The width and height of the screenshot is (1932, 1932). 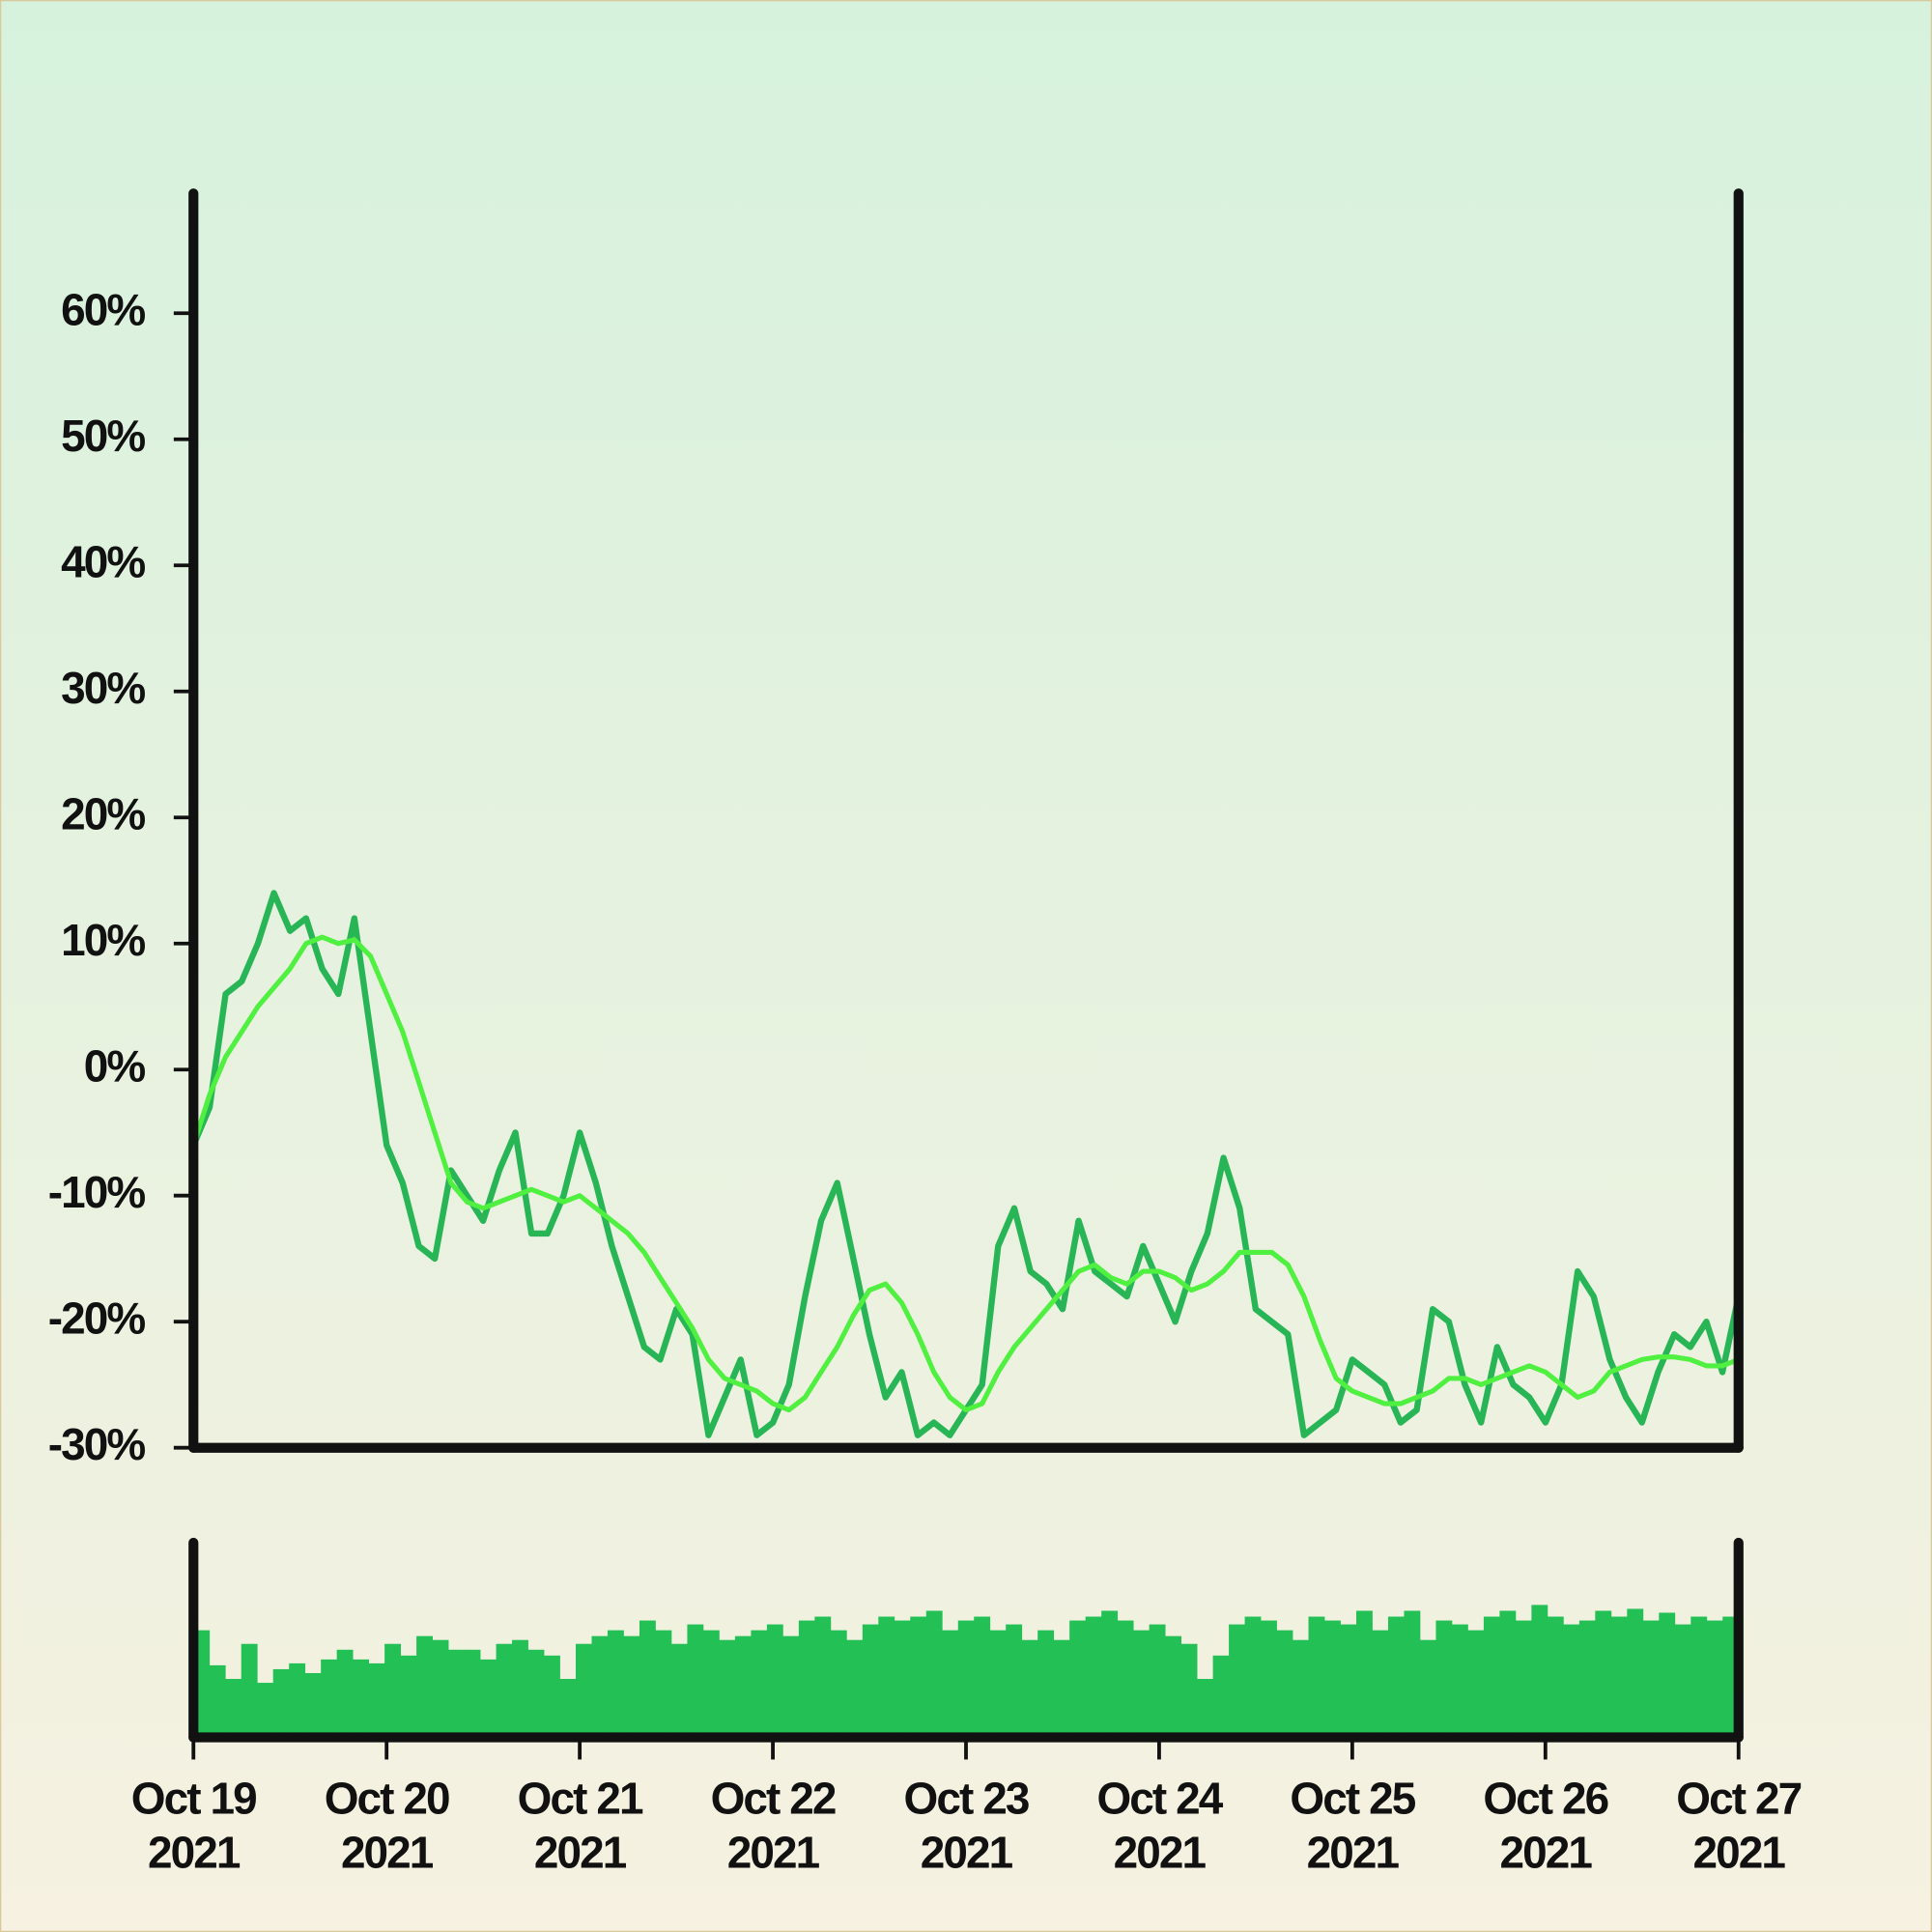 I want to click on x-tick-label-box: Oct 24 2021, so click(x=1159, y=1825).